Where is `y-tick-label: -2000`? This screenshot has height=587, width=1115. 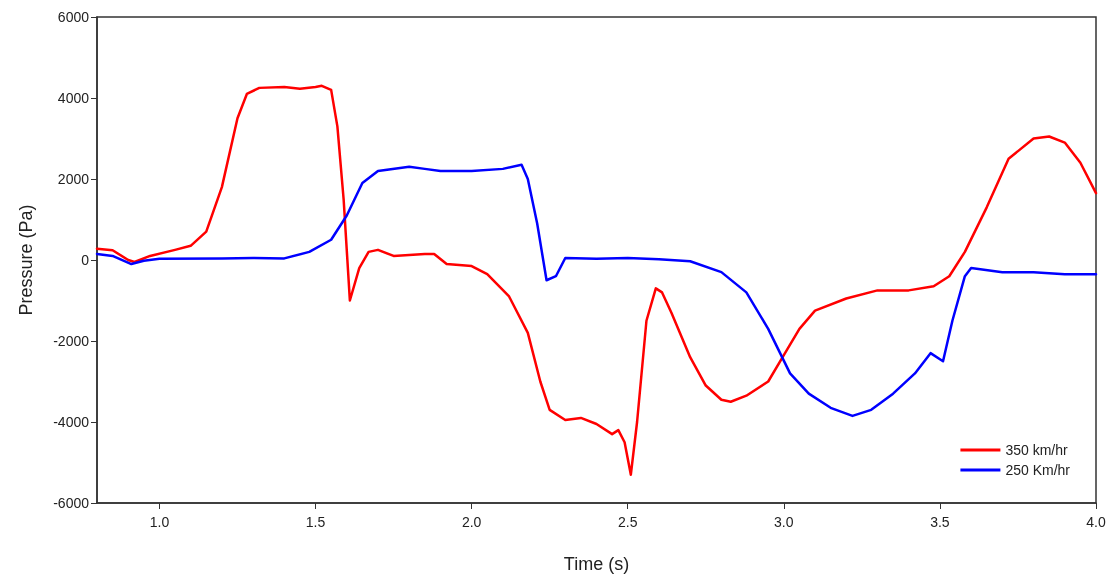
y-tick-label: -2000 is located at coordinates (71, 341).